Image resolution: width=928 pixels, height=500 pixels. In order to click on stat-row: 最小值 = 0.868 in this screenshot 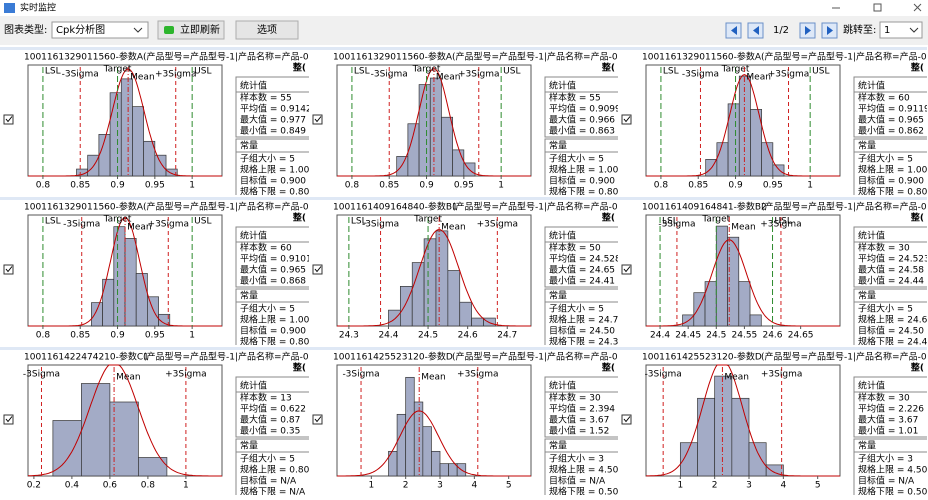, I will do `click(273, 281)`.